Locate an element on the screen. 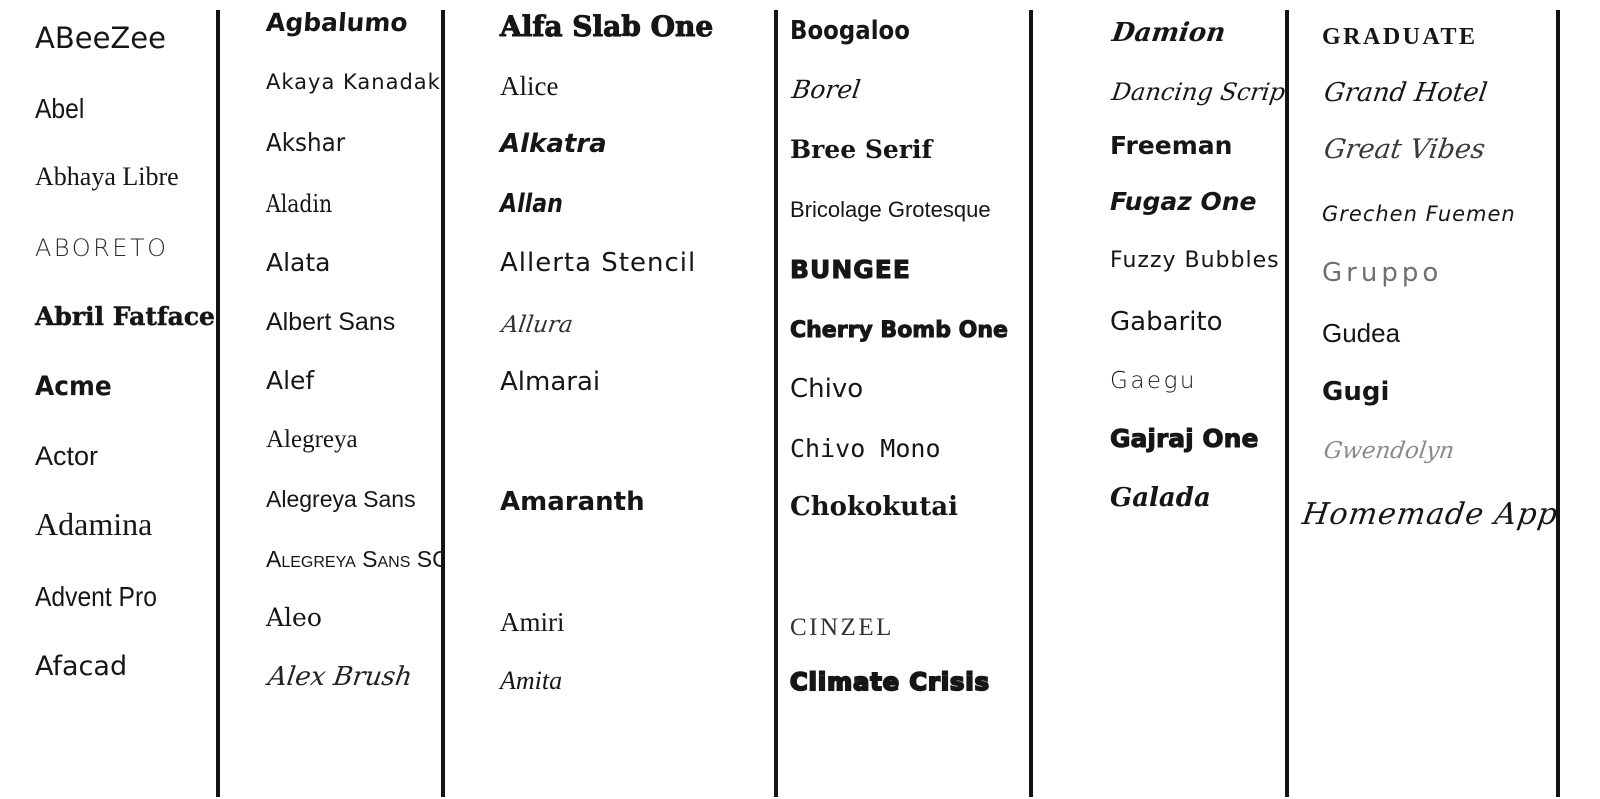 This screenshot has width=1600, height=799. font-sample-abel: Abel is located at coordinates (60, 108).